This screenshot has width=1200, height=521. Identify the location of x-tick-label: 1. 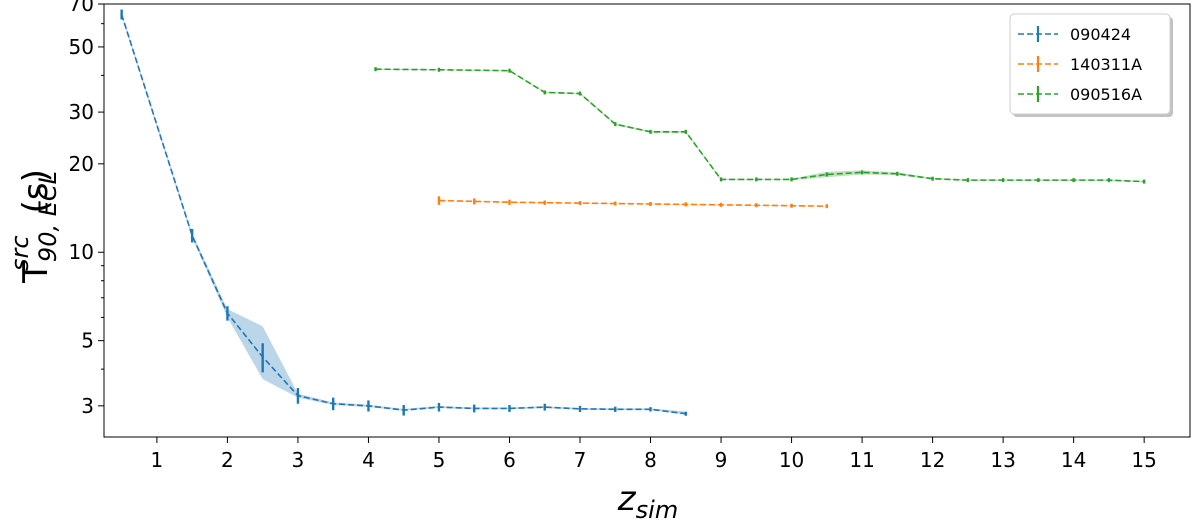
(157, 460).